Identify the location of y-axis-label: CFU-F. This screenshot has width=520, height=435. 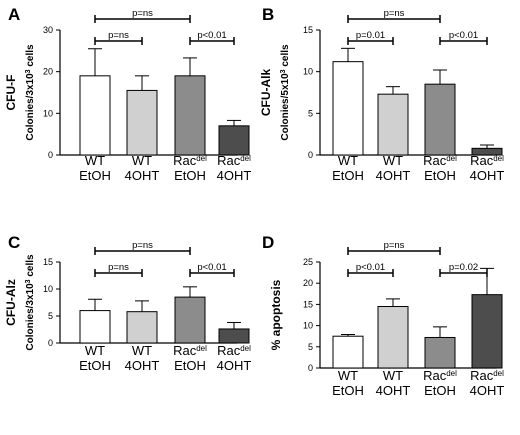
(11, 93).